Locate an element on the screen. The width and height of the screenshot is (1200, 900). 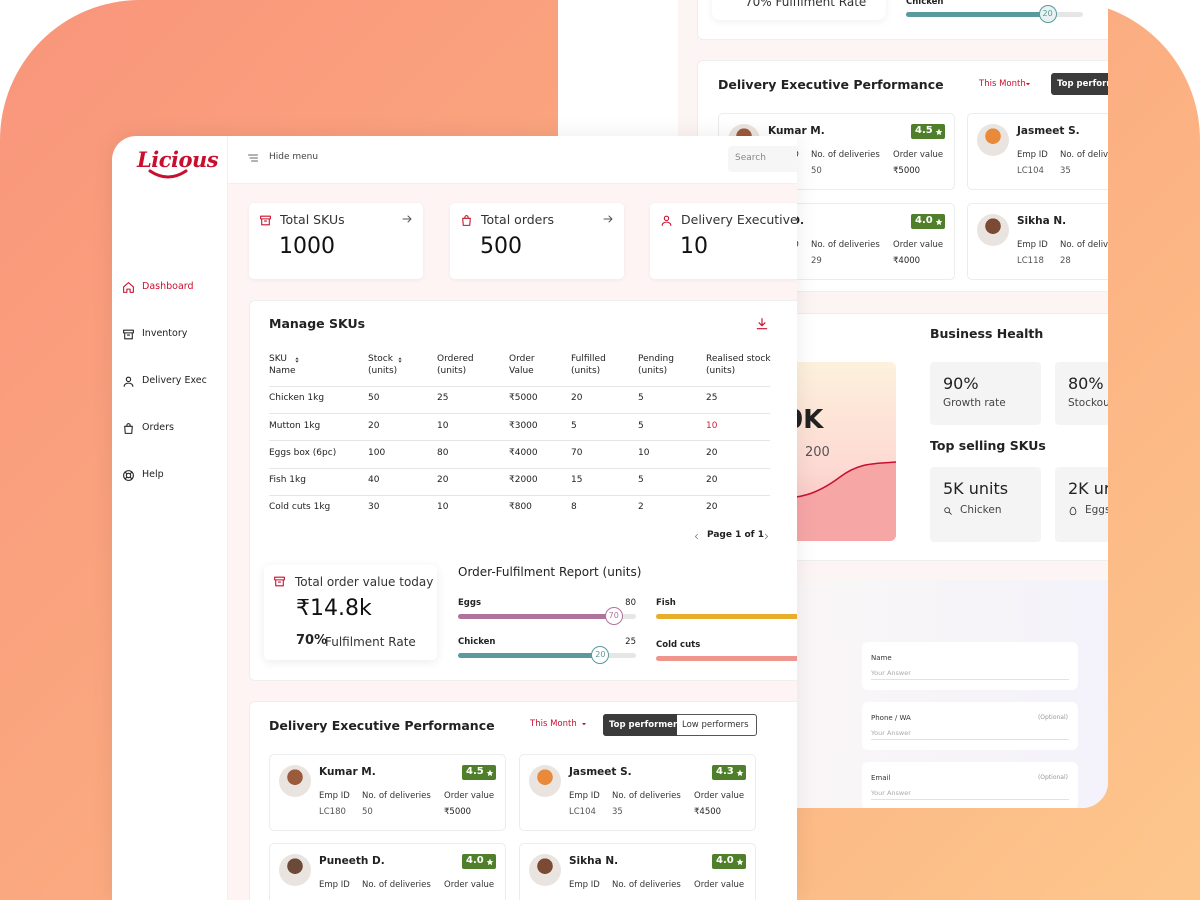
nav-item: Dashboard is located at coordinates (168, 287).